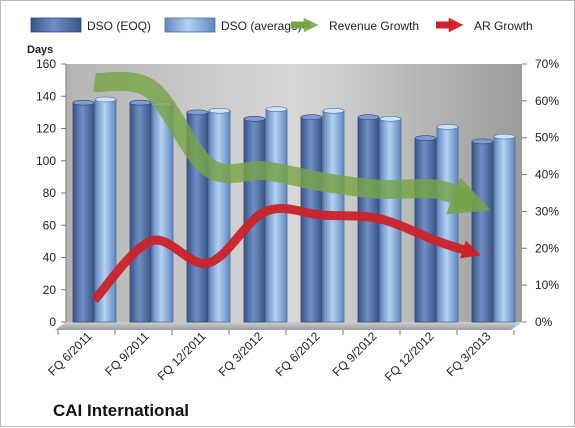 This screenshot has width=575, height=428. What do you see at coordinates (50, 225) in the screenshot?
I see `left-tick-label: 60` at bounding box center [50, 225].